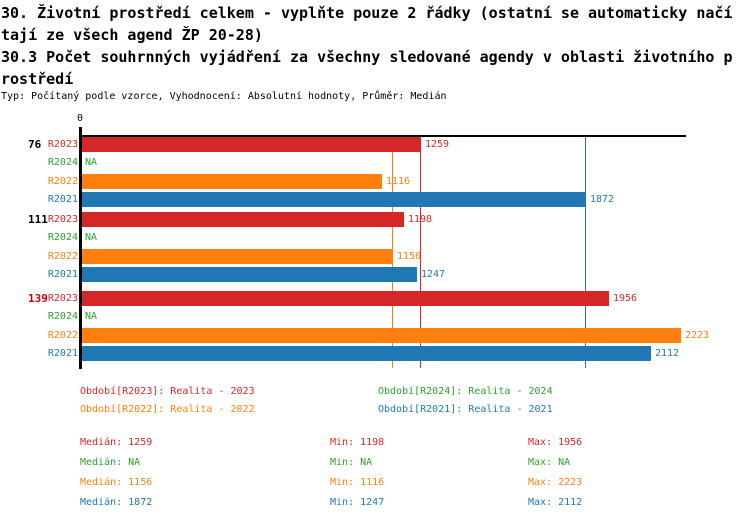  Describe the element at coordinates (167, 409) in the screenshot. I see `legend-item-3: Období[R2022]: Realita - 2022` at that location.